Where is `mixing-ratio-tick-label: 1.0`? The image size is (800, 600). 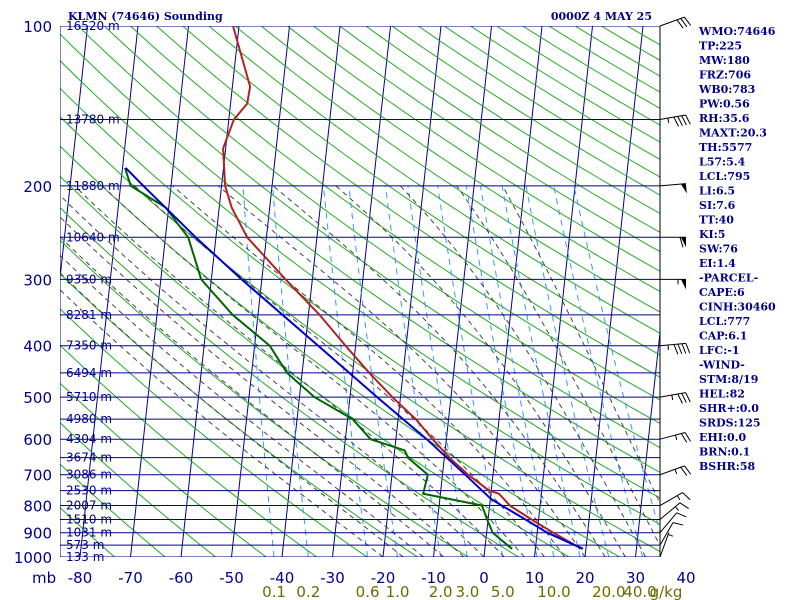 mixing-ratio-tick-label: 1.0 is located at coordinates (398, 591).